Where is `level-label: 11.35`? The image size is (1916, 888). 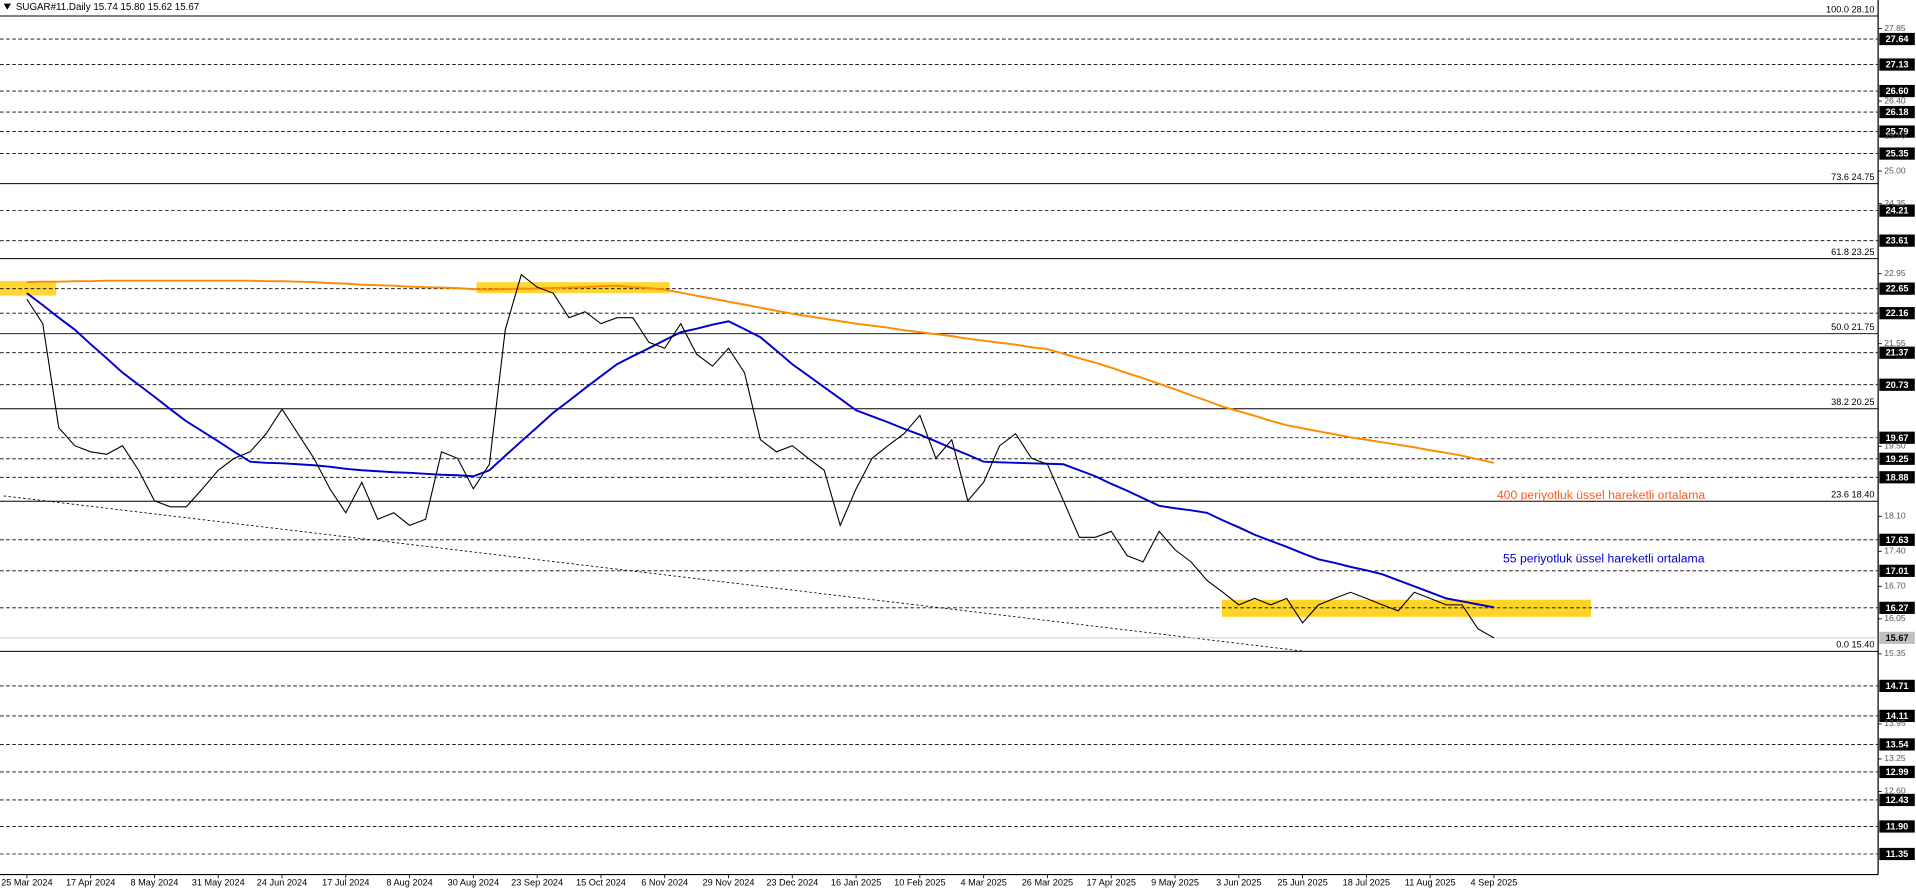
level-label: 11.35 is located at coordinates (1897, 854).